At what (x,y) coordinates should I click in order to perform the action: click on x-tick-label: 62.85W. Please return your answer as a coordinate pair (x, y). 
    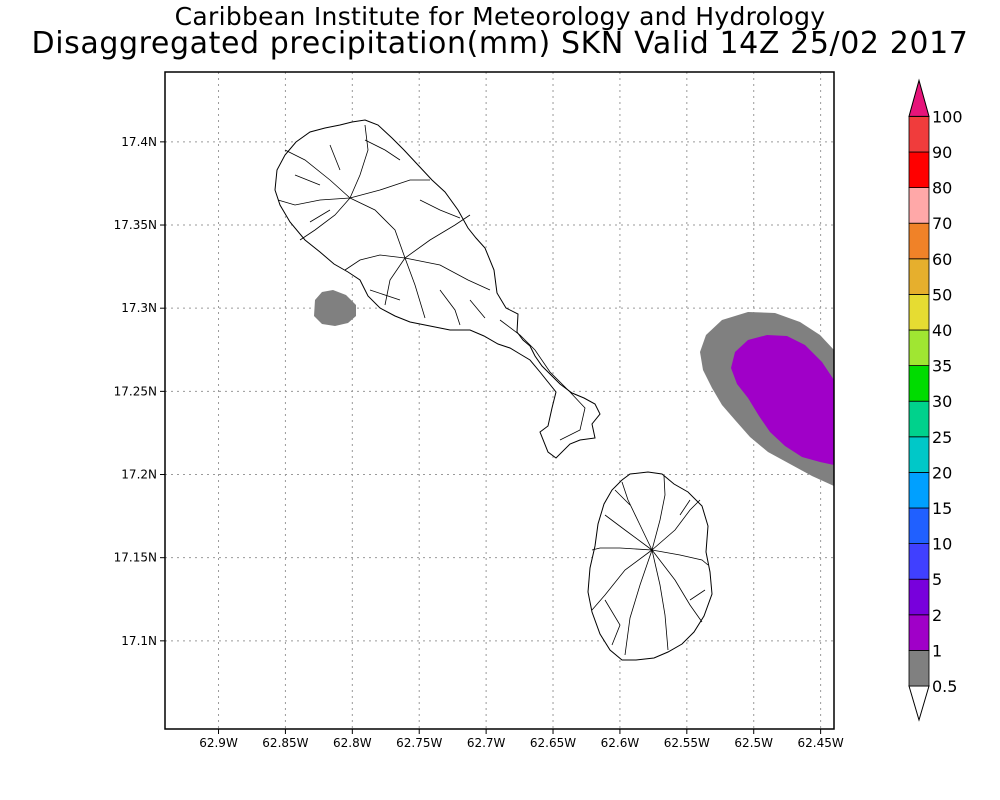
    Looking at the image, I should click on (285, 743).